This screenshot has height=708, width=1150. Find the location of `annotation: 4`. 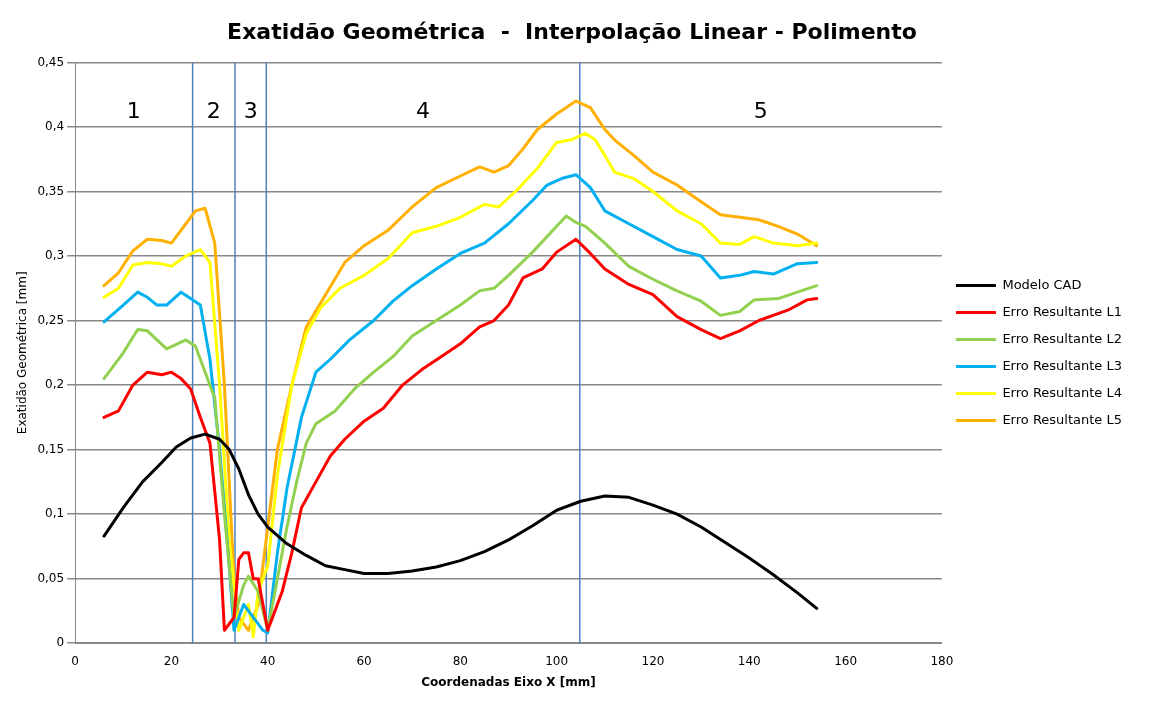

annotation: 4 is located at coordinates (423, 111).